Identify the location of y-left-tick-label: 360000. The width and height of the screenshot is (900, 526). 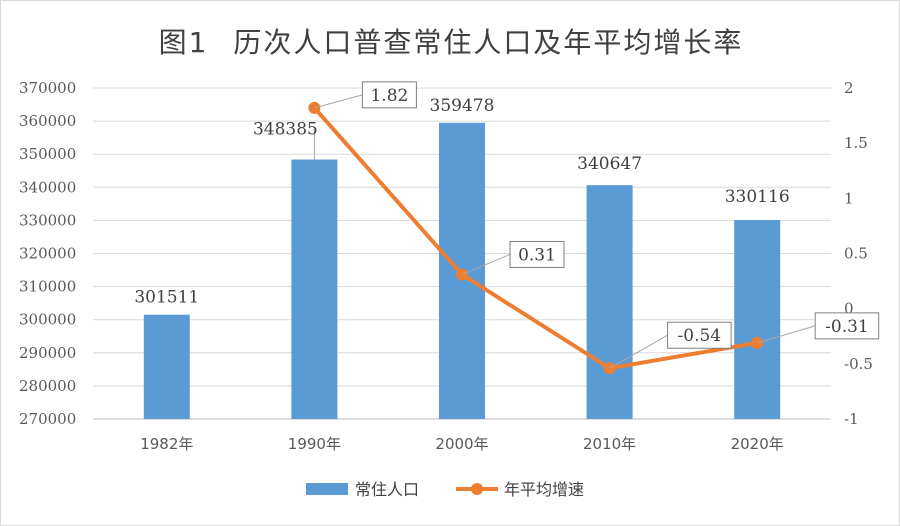
(47, 121).